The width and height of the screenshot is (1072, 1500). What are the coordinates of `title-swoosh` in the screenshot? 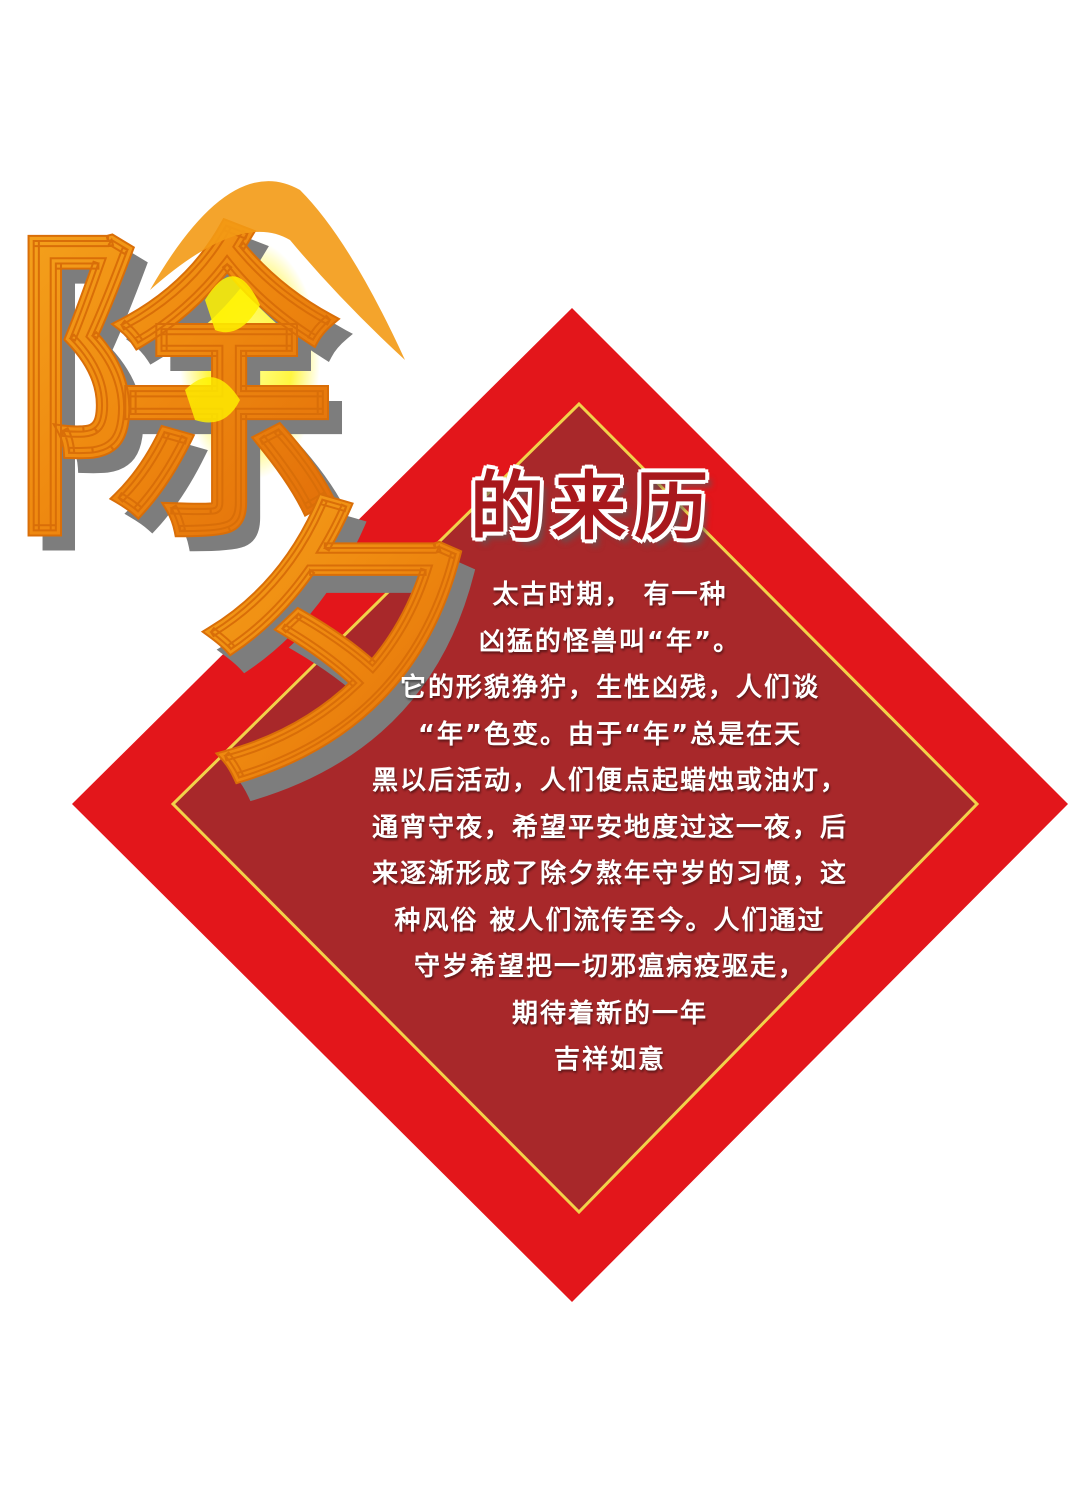 It's located at (277, 270).